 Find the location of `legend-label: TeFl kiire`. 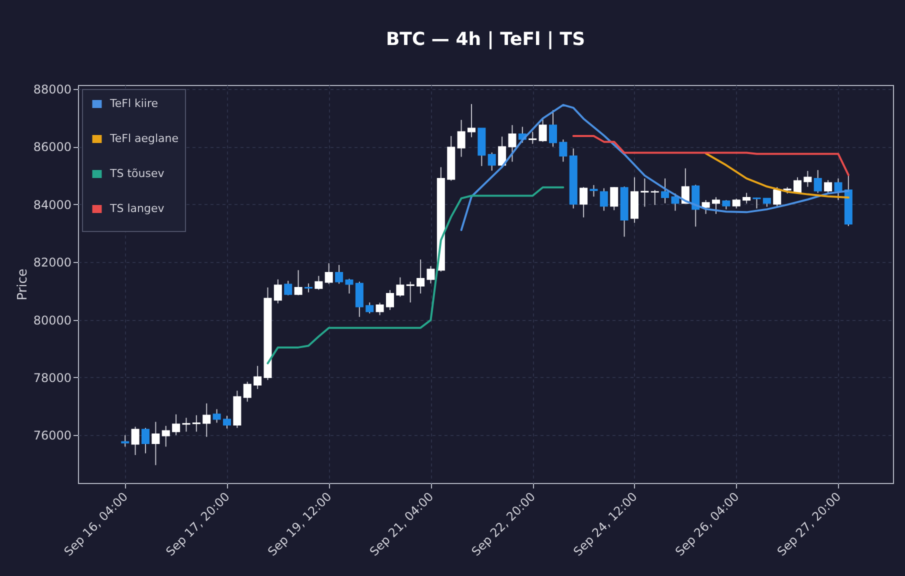

legend-label: TeFl kiire is located at coordinates (133, 103).